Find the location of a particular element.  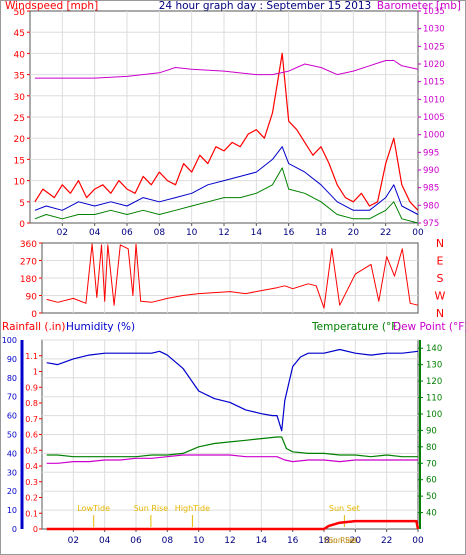

wind-x-tick-label: 10 is located at coordinates (192, 233).